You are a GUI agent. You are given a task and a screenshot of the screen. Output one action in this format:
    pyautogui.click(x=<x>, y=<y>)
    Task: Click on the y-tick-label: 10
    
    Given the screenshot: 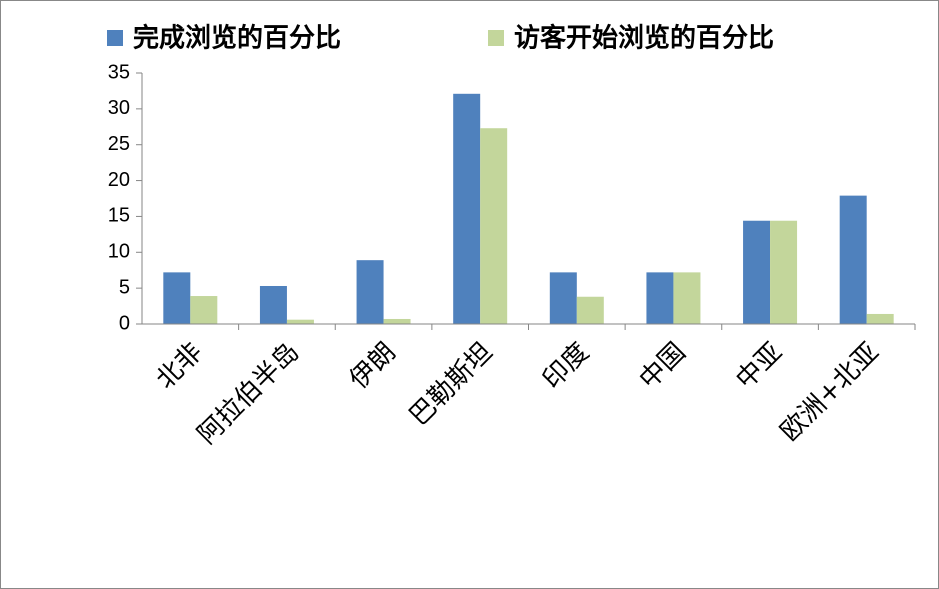 What is the action you would take?
    pyautogui.click(x=119, y=252)
    